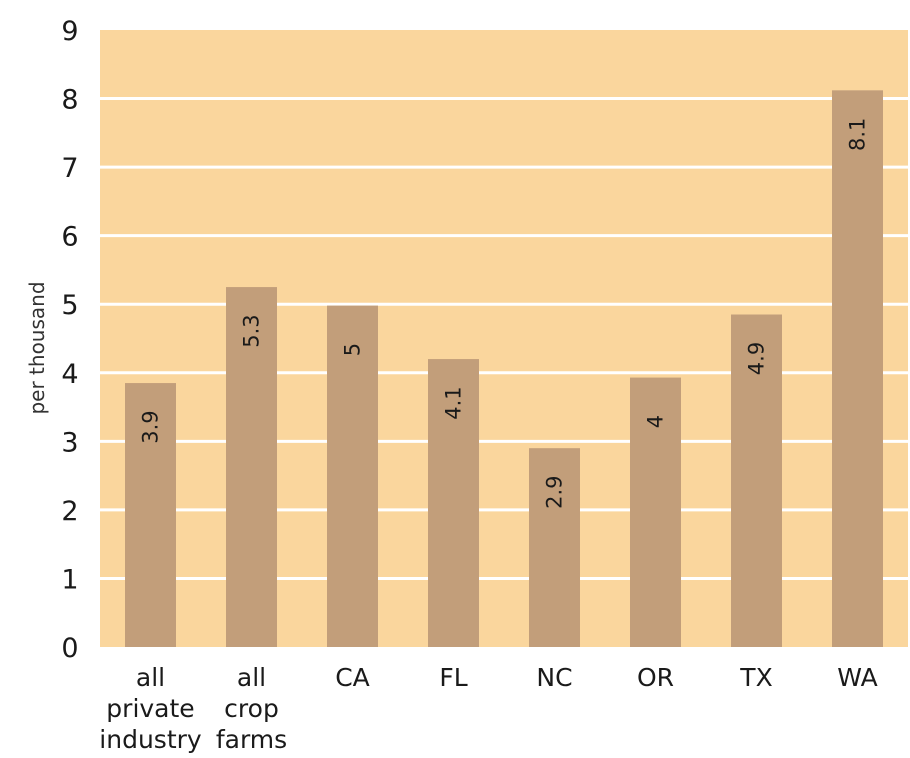 This screenshot has height=758, width=910. I want to click on y-tick-label: 1, so click(69, 579).